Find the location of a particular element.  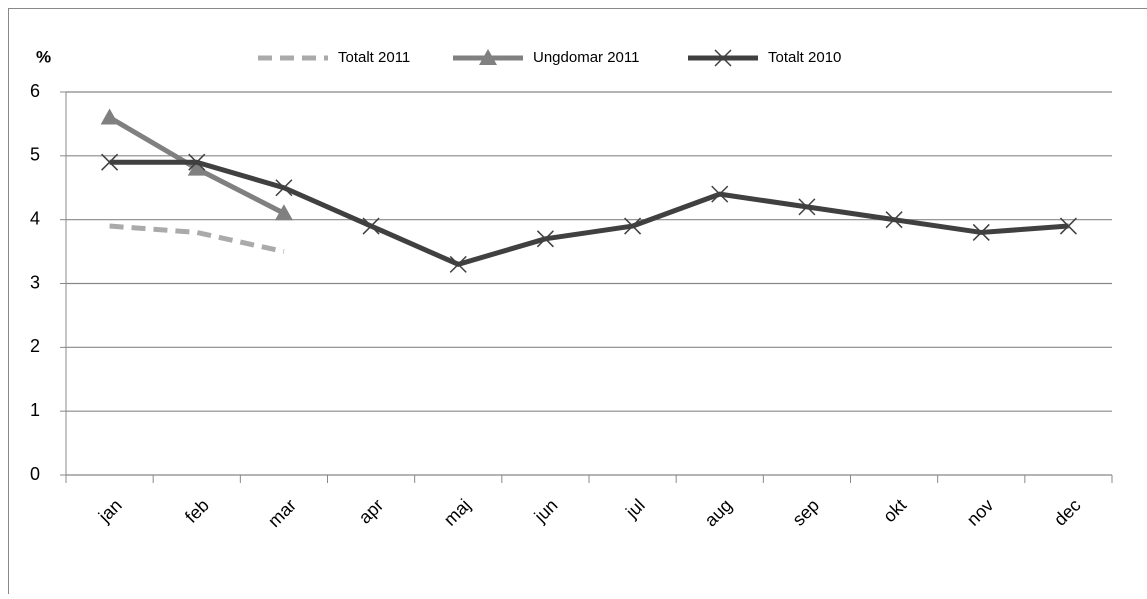

x-tick-label: mar is located at coordinates (282, 513).